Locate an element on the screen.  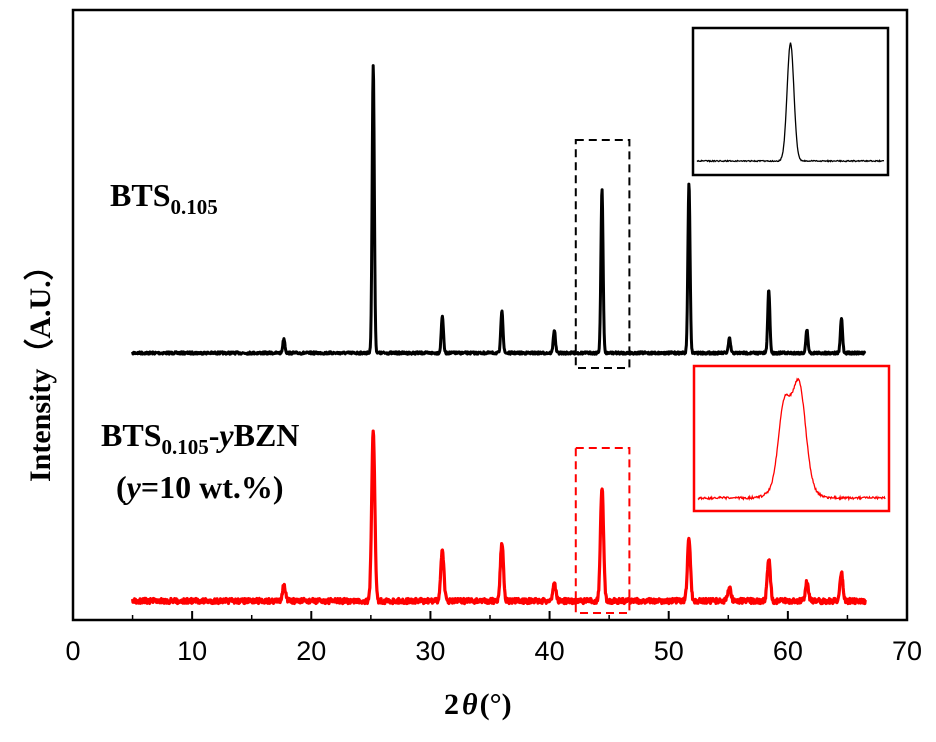
label-bzn-amount: (y=10 wt.%) is located at coordinates (200, 487).